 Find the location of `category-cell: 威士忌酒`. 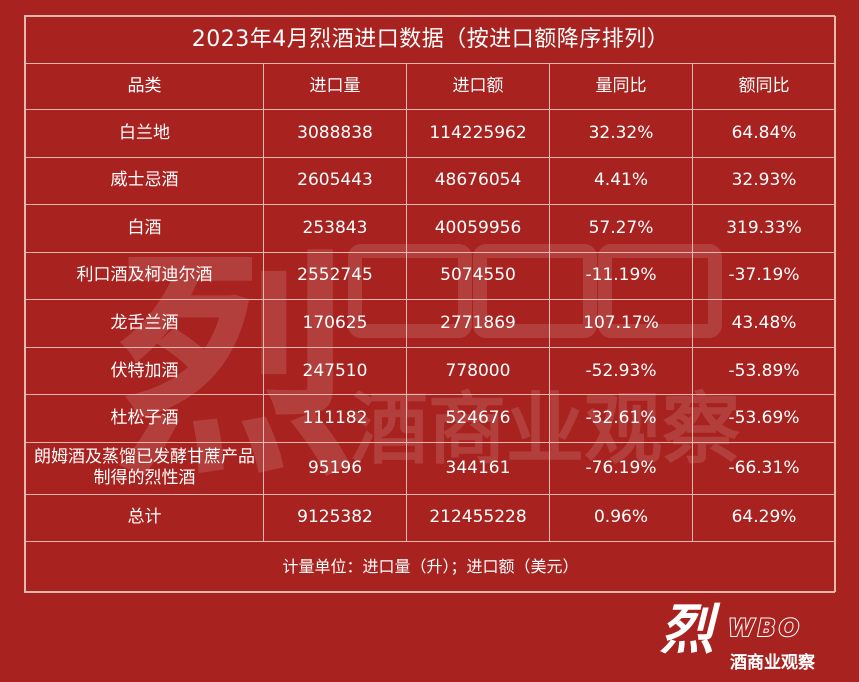

category-cell: 威士忌酒 is located at coordinates (144, 181).